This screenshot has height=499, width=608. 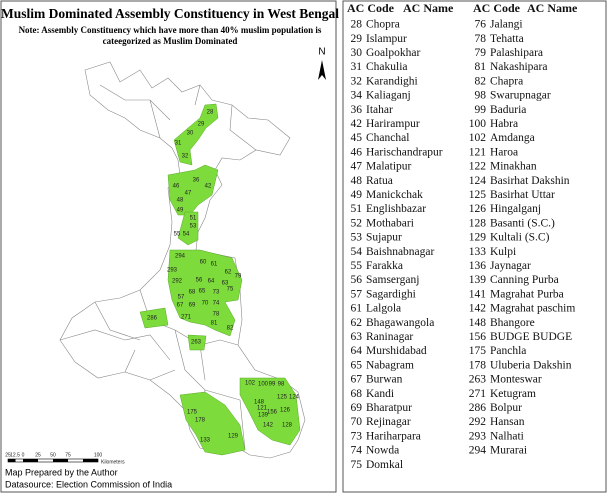 What do you see at coordinates (177, 282) in the screenshot?
I see `constituency-label: 292` at bounding box center [177, 282].